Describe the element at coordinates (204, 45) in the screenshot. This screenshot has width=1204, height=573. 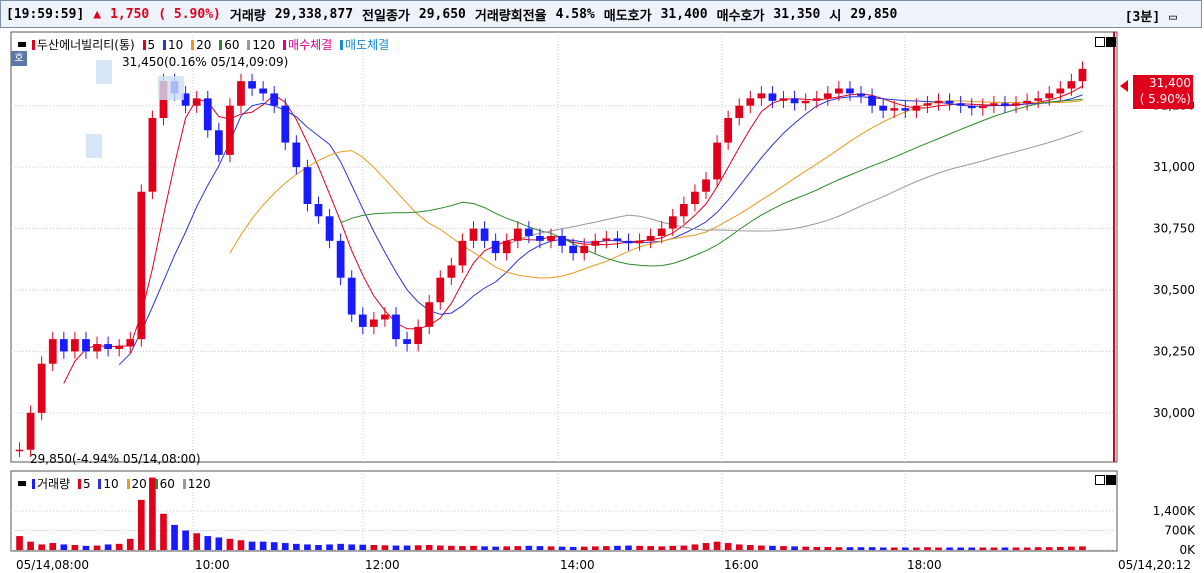
I see `legend-ma20: 20` at that location.